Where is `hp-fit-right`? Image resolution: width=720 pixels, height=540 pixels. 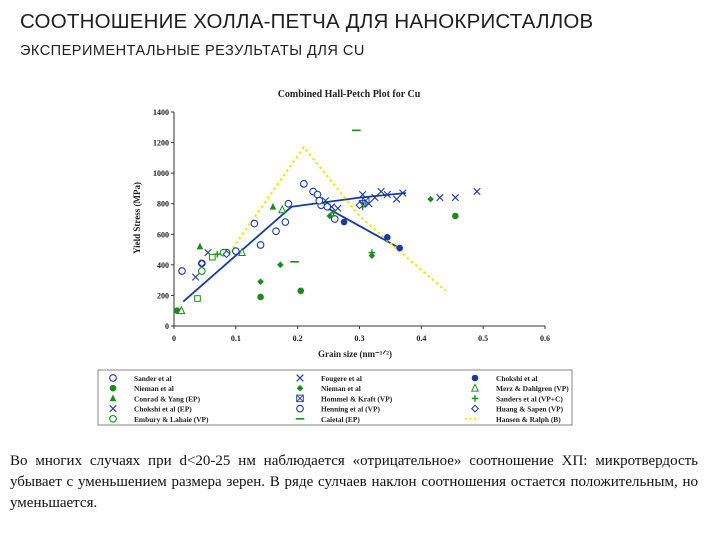 hp-fit-right is located at coordinates (348, 200).